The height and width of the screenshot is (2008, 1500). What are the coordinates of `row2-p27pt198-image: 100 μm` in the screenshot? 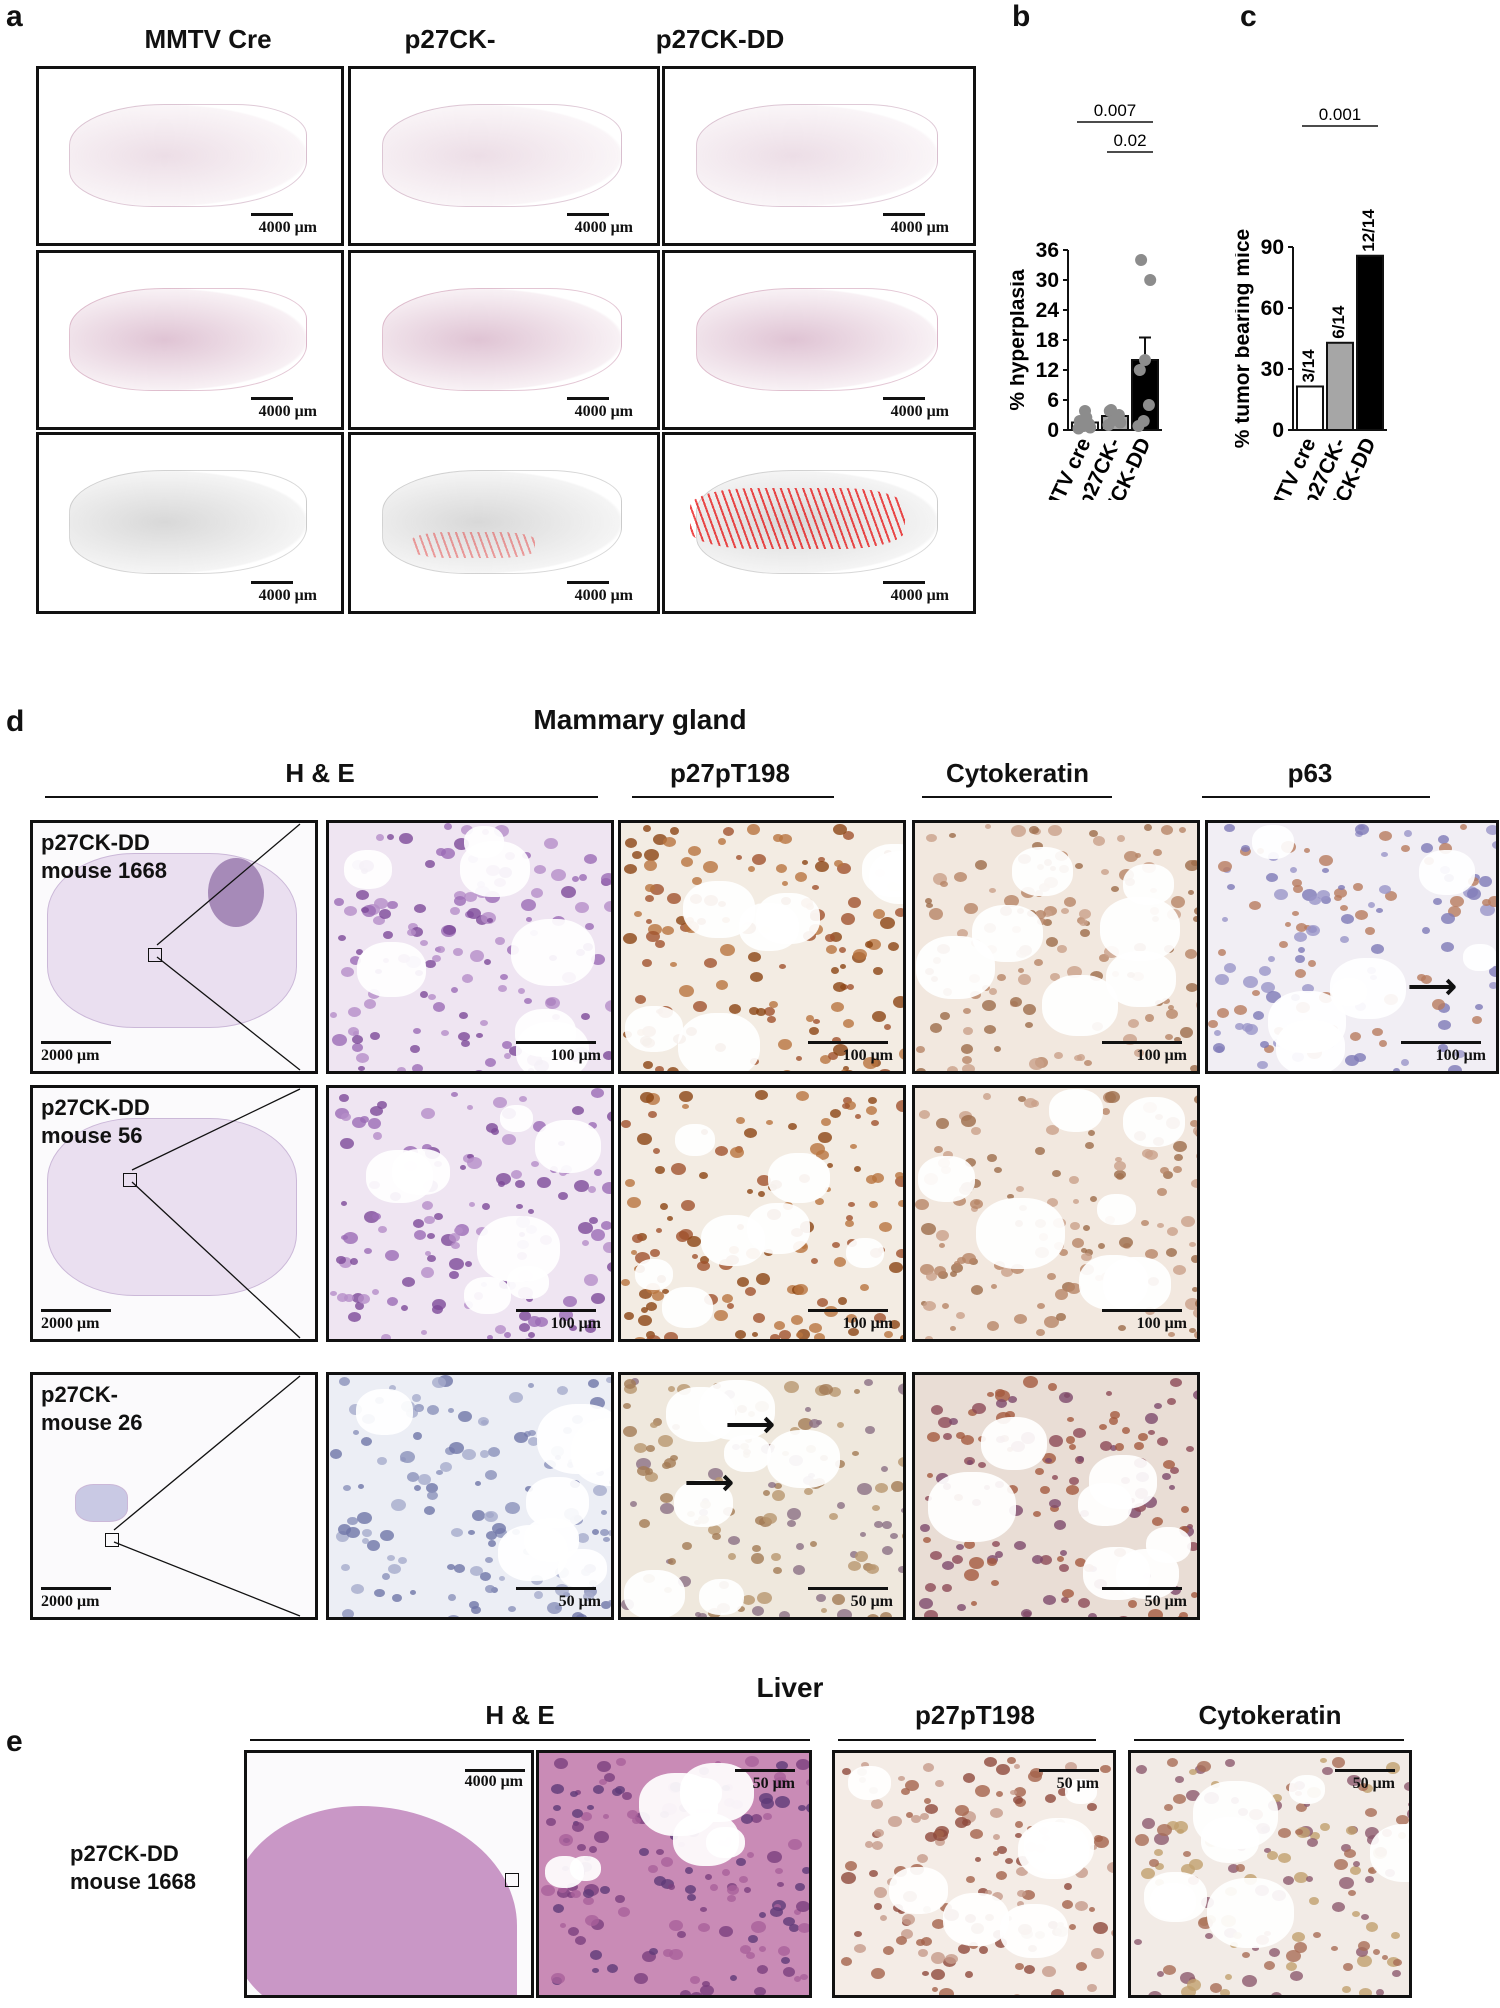 It's located at (762, 1213).